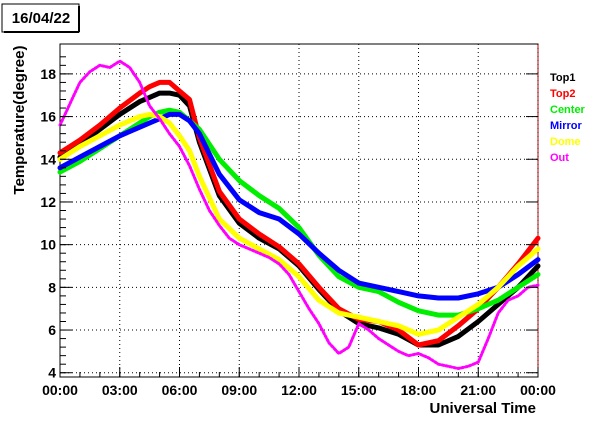 This screenshot has height=422, width=596. I want to click on chart-title: 16/04/22, so click(41, 18).